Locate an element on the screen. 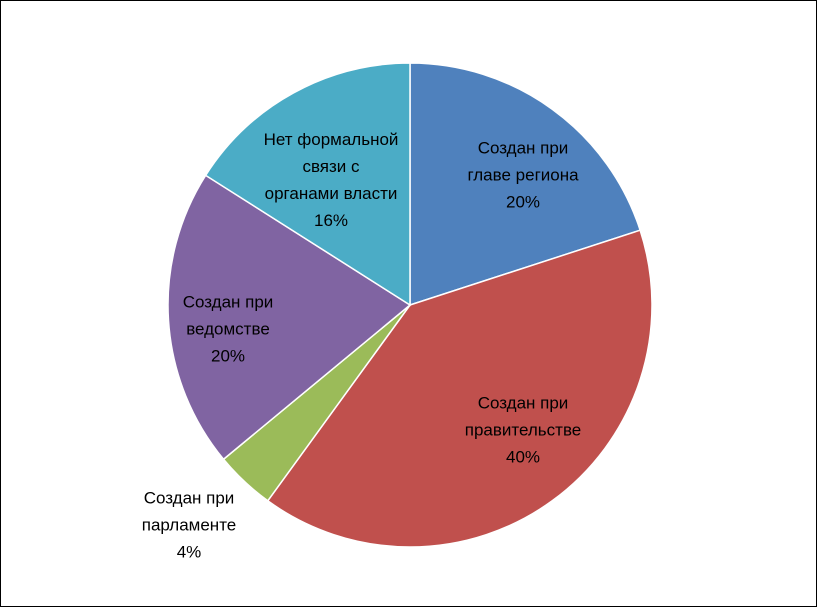  slice-name-line: правительстве is located at coordinates (523, 429).